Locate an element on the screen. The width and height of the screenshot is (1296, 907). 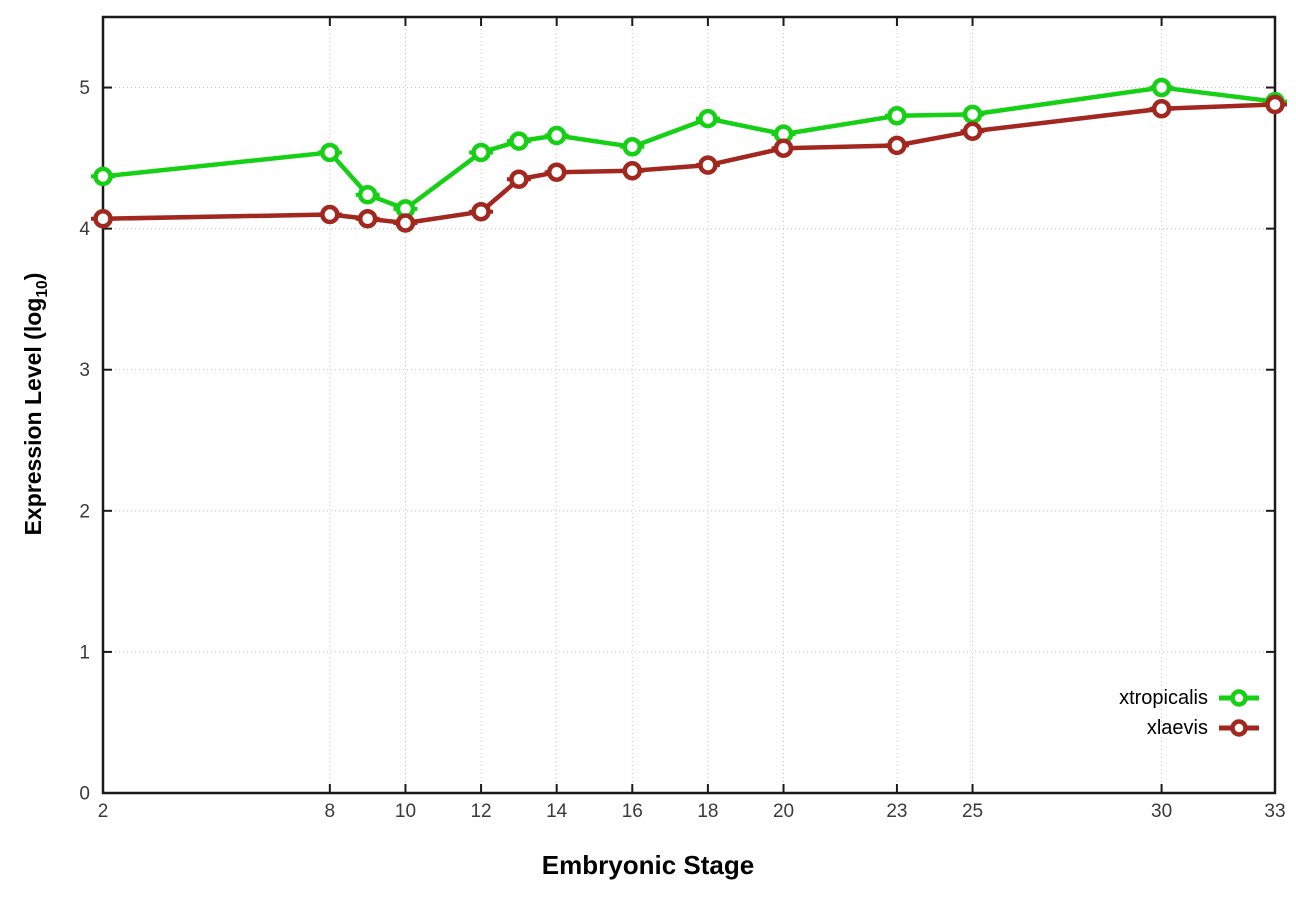
x-tick-label: 8 is located at coordinates (330, 811).